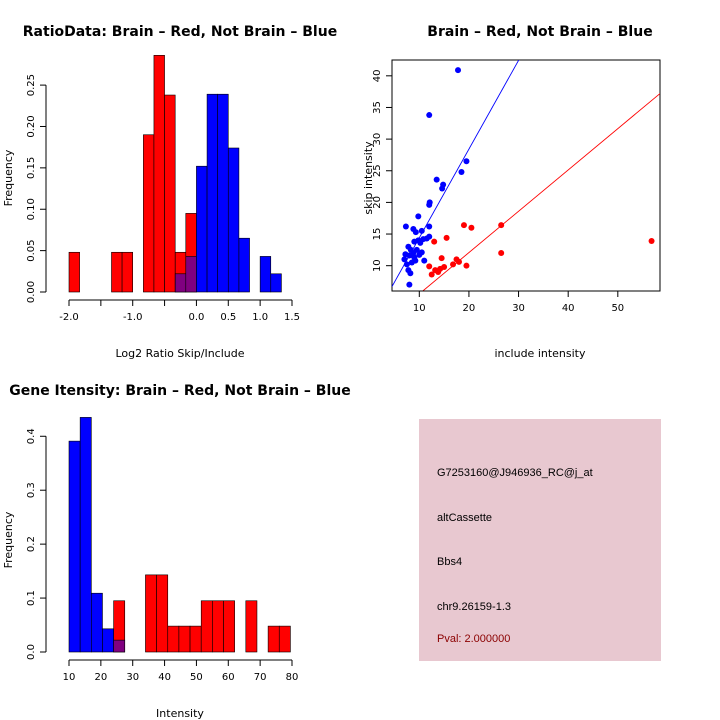 This screenshot has height=720, width=720. What do you see at coordinates (31, 250) in the screenshot?
I see `ratio-histogram-y-tick-label: 0.05` at bounding box center [31, 250].